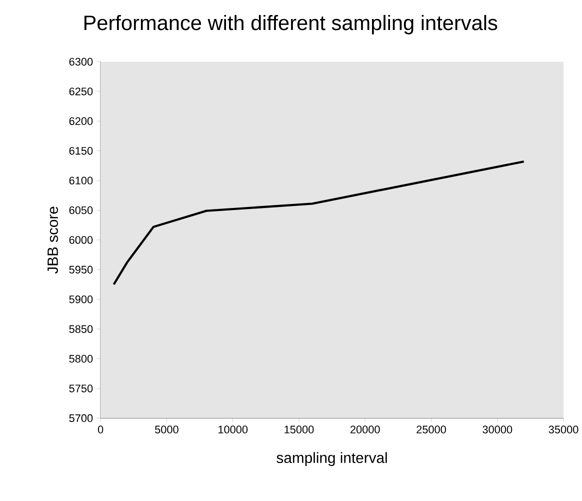  I want to click on y-tick-label: 5800, so click(81, 359).